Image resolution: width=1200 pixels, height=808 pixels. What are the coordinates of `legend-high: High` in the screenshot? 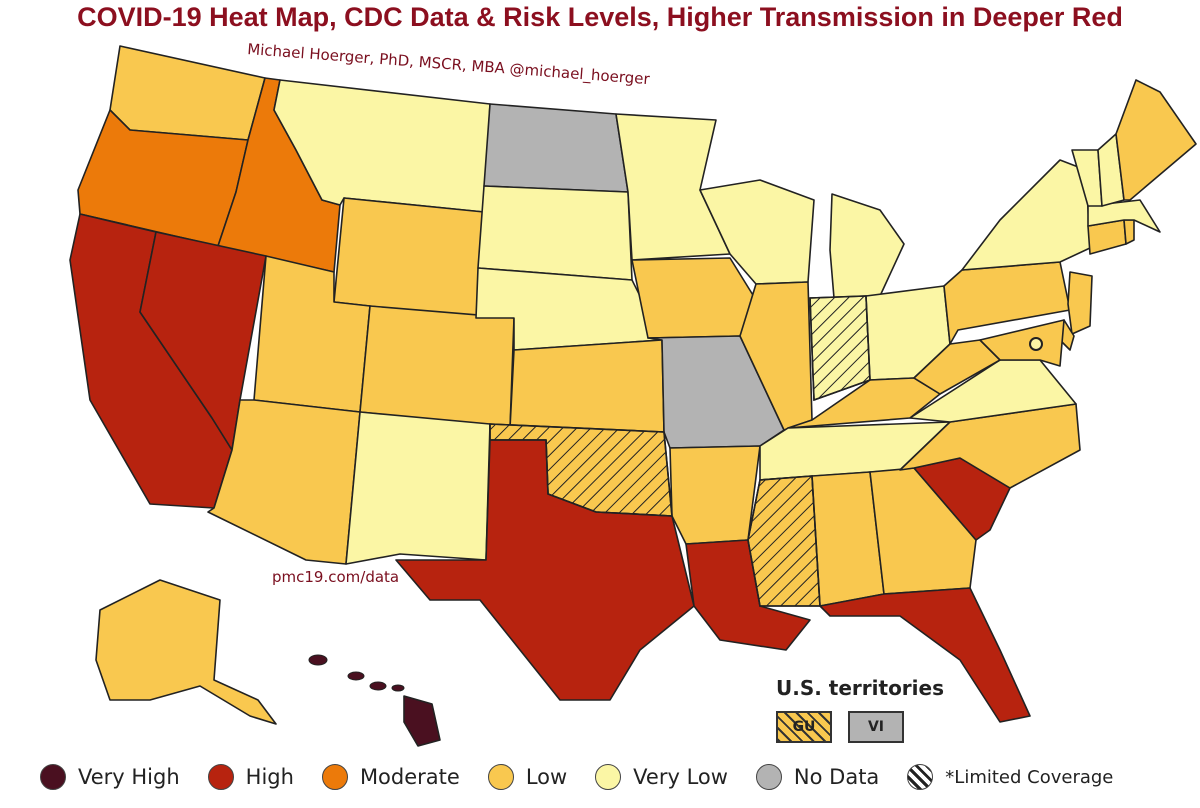 It's located at (250, 777).